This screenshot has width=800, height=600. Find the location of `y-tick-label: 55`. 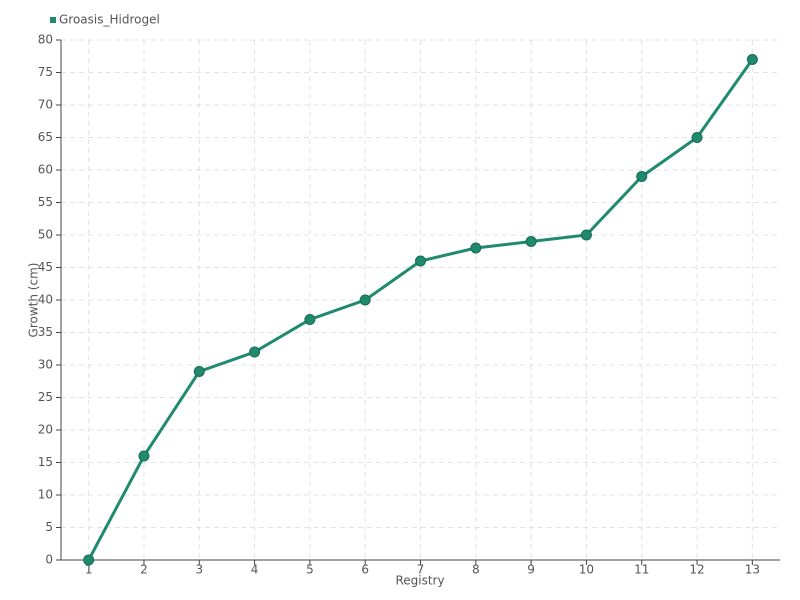

y-tick-label: 55 is located at coordinates (45, 202).